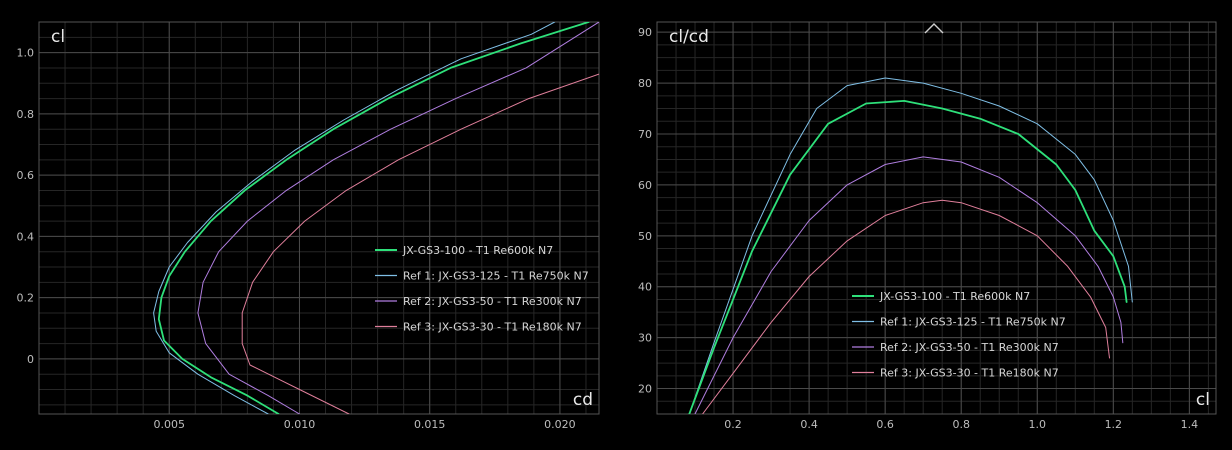  Describe the element at coordinates (1114, 424) in the screenshot. I see `x-tick-label: 1.2` at that location.